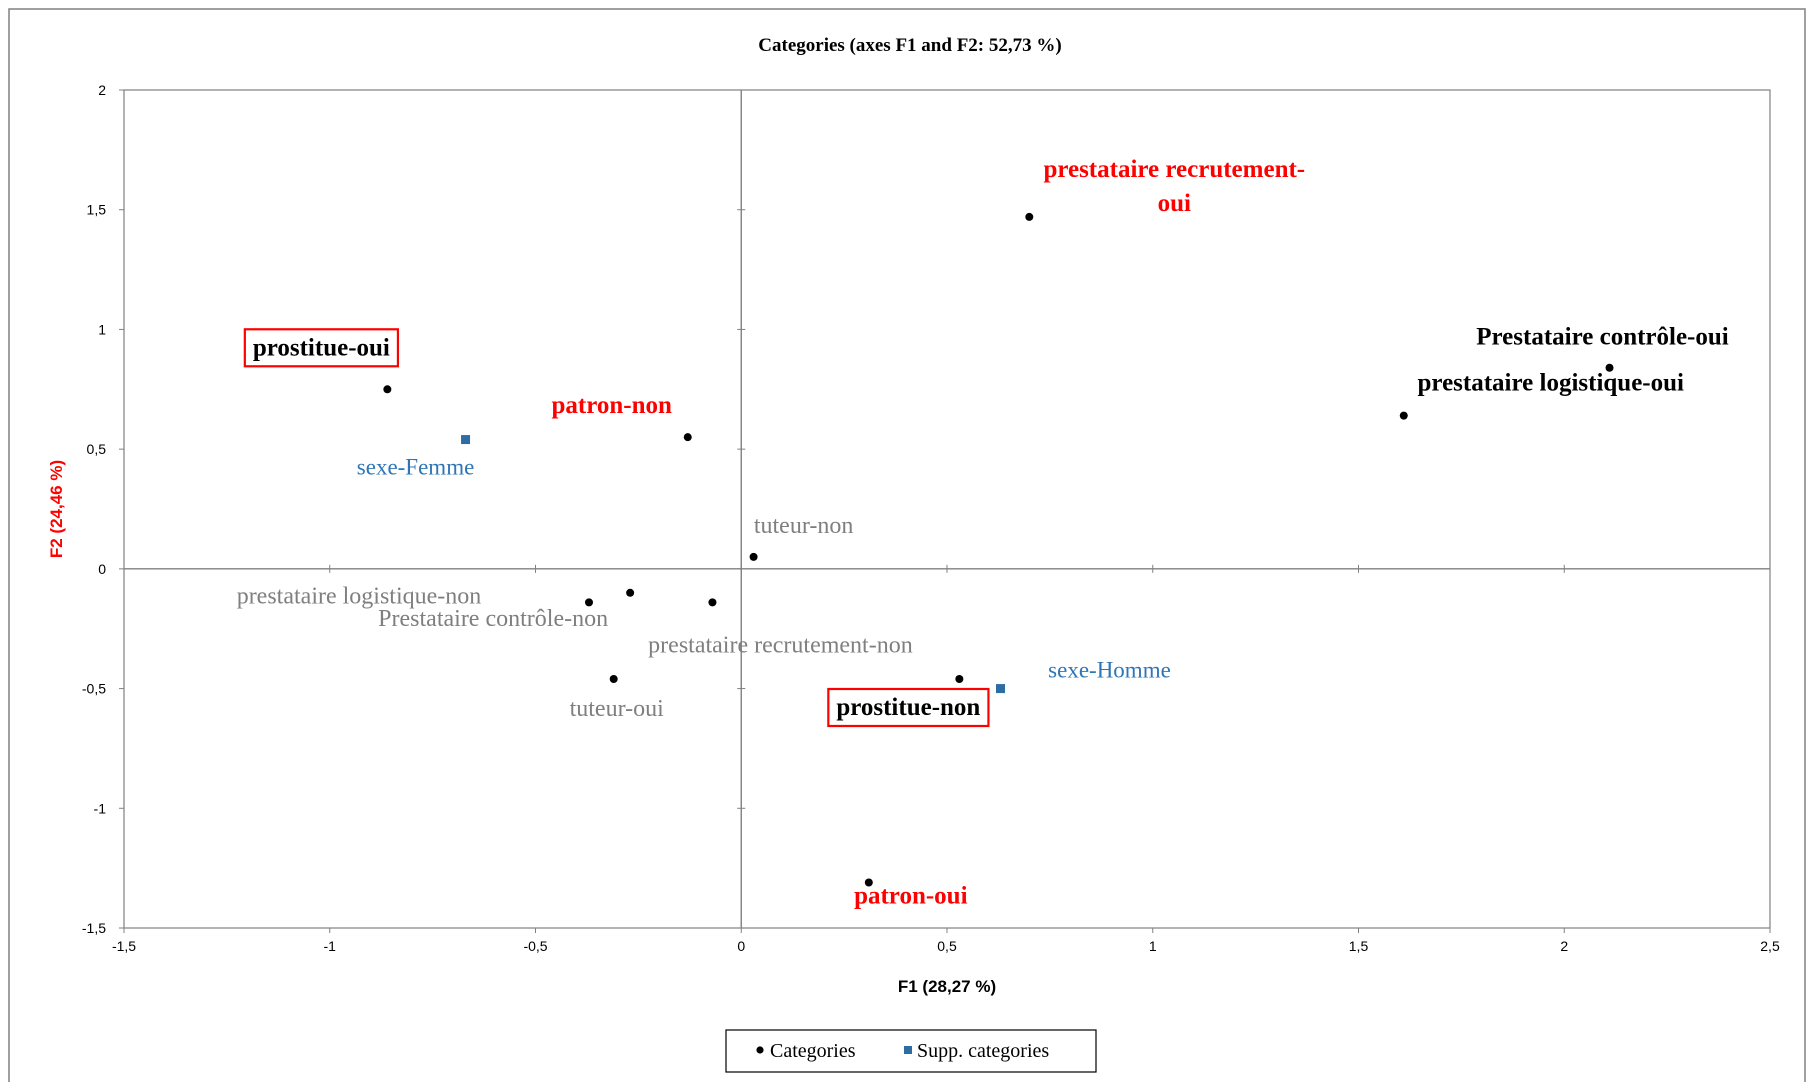 This screenshot has width=1809, height=1082. I want to click on y-tick-label: 0, so click(102, 569).